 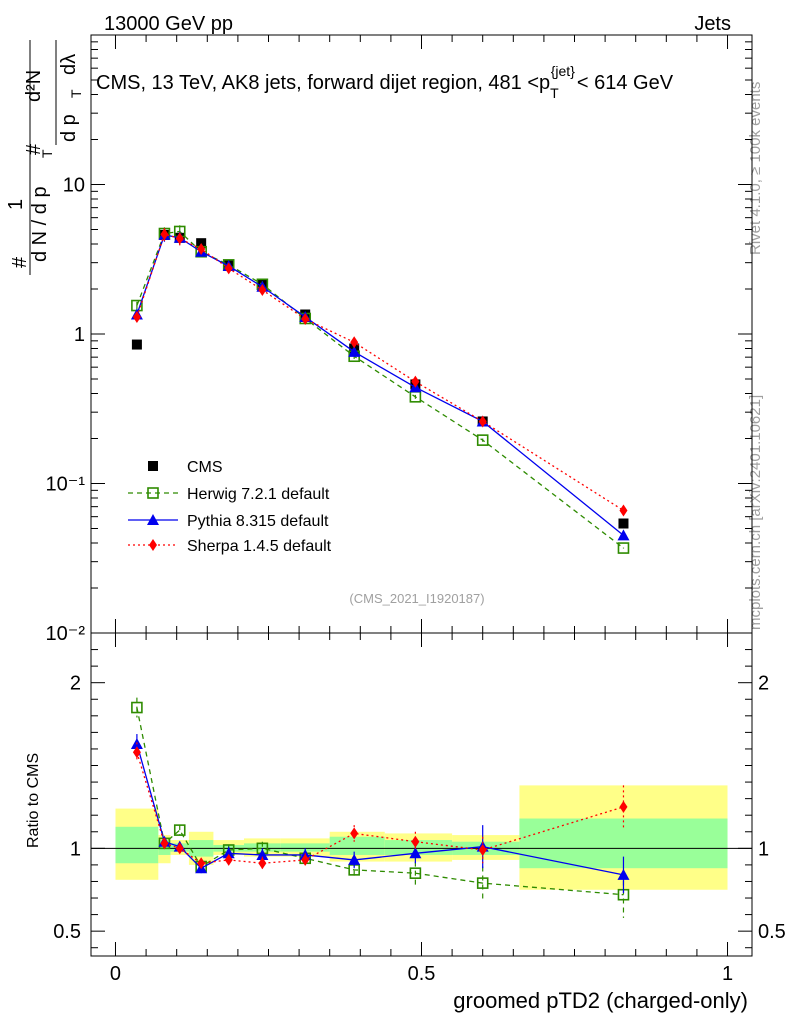 I want to click on ratio-series-sherpa, so click(x=380, y=806).